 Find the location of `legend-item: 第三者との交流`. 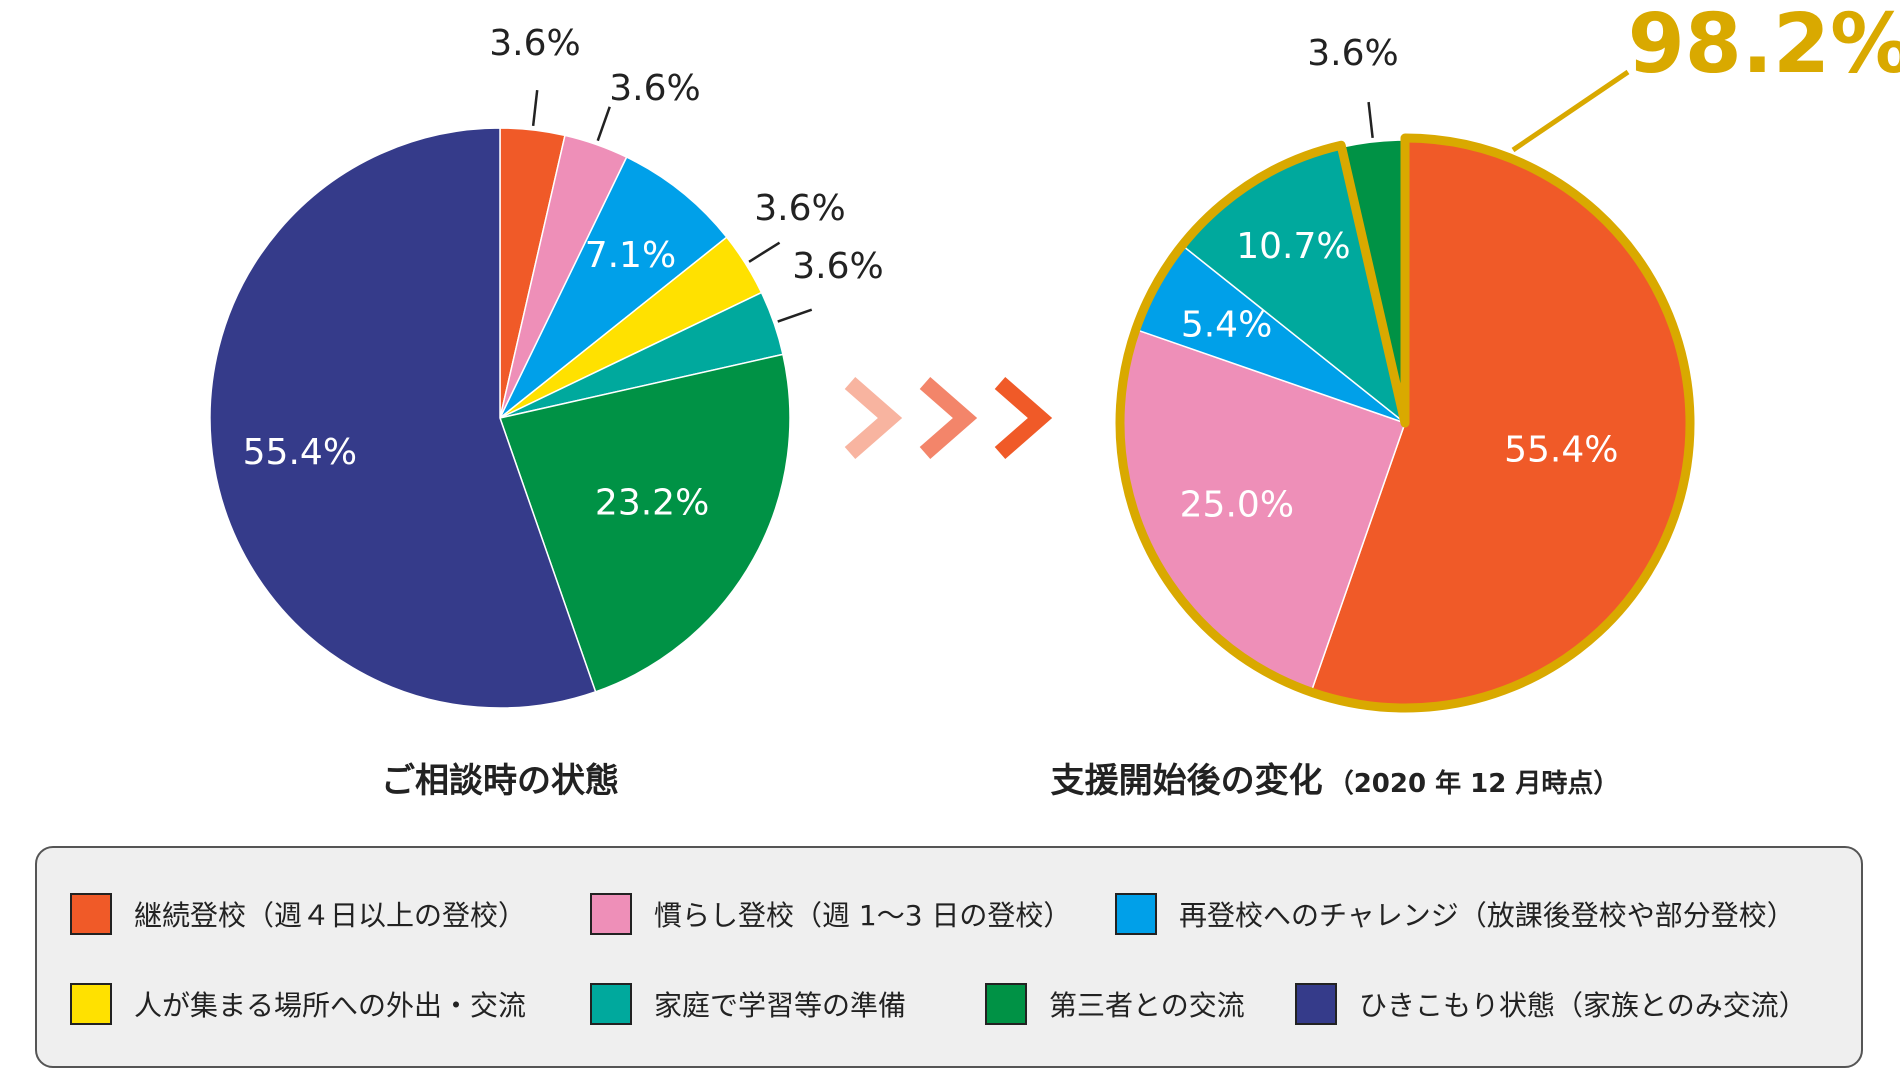

legend-item: 第三者との交流 is located at coordinates (1115, 1004).